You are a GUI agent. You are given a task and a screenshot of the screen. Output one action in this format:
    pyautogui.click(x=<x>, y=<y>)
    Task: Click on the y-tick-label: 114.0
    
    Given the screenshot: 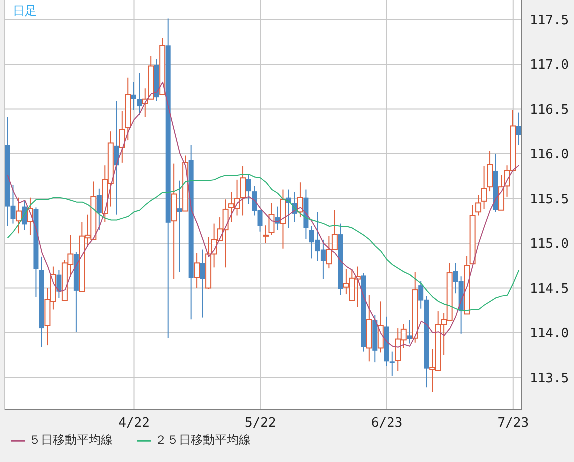 What is the action you would take?
    pyautogui.click(x=550, y=334)
    